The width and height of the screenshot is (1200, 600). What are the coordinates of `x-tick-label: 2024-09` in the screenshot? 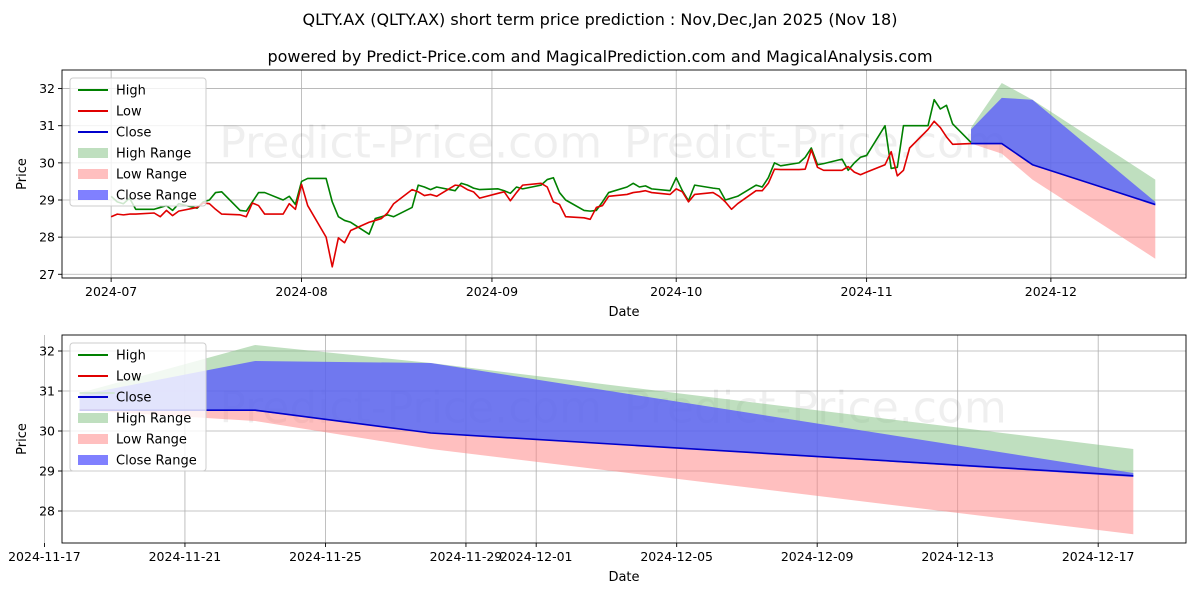 It's located at (492, 291).